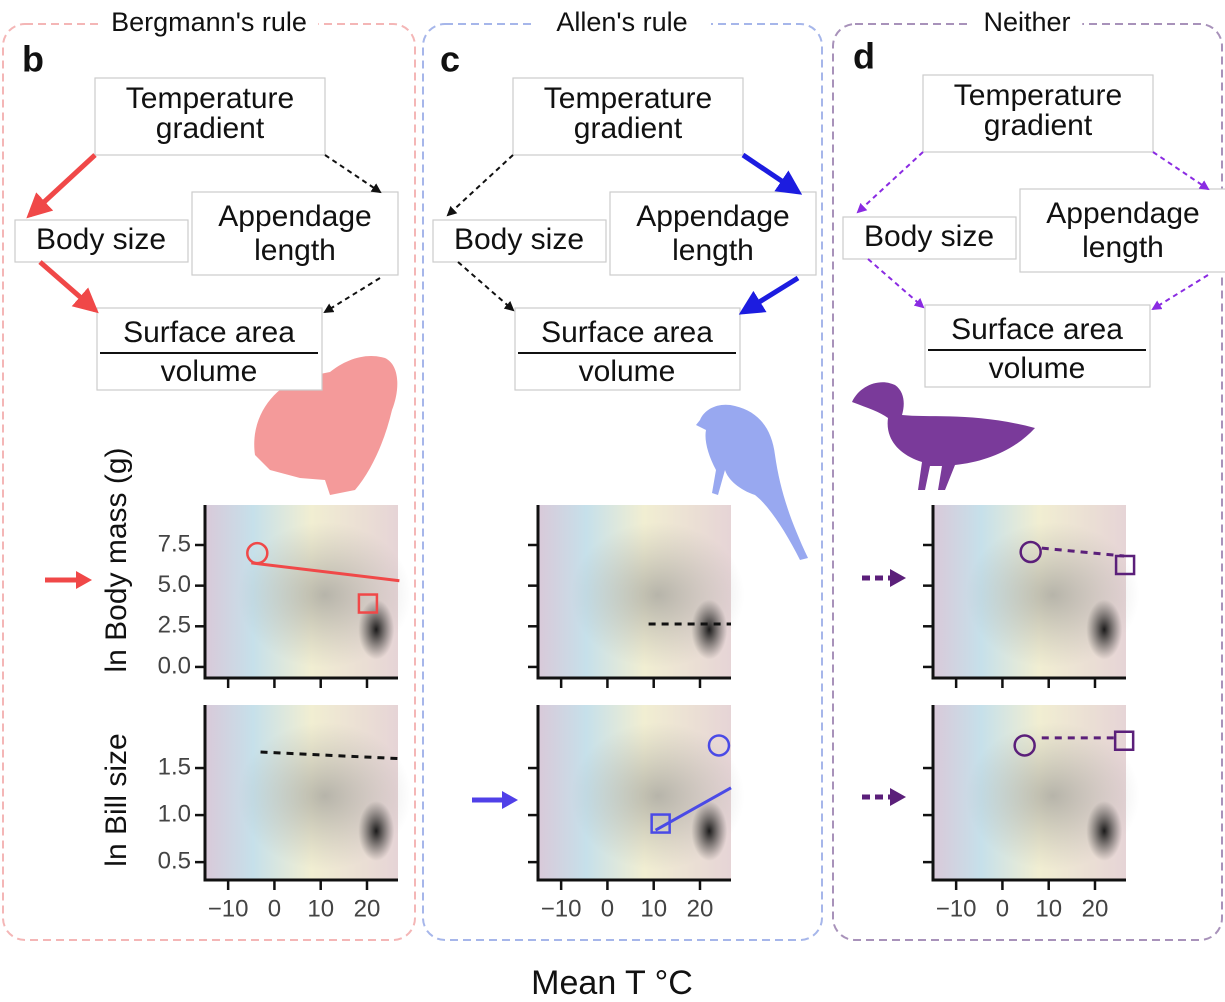  I want to click on y-axis-label: ln Bill size, so click(116, 799).